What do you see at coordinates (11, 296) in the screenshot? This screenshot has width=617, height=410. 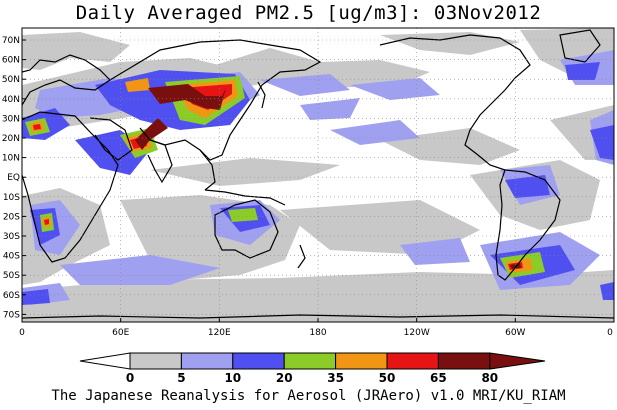 I see `lat-label-60s: 60S` at bounding box center [11, 296].